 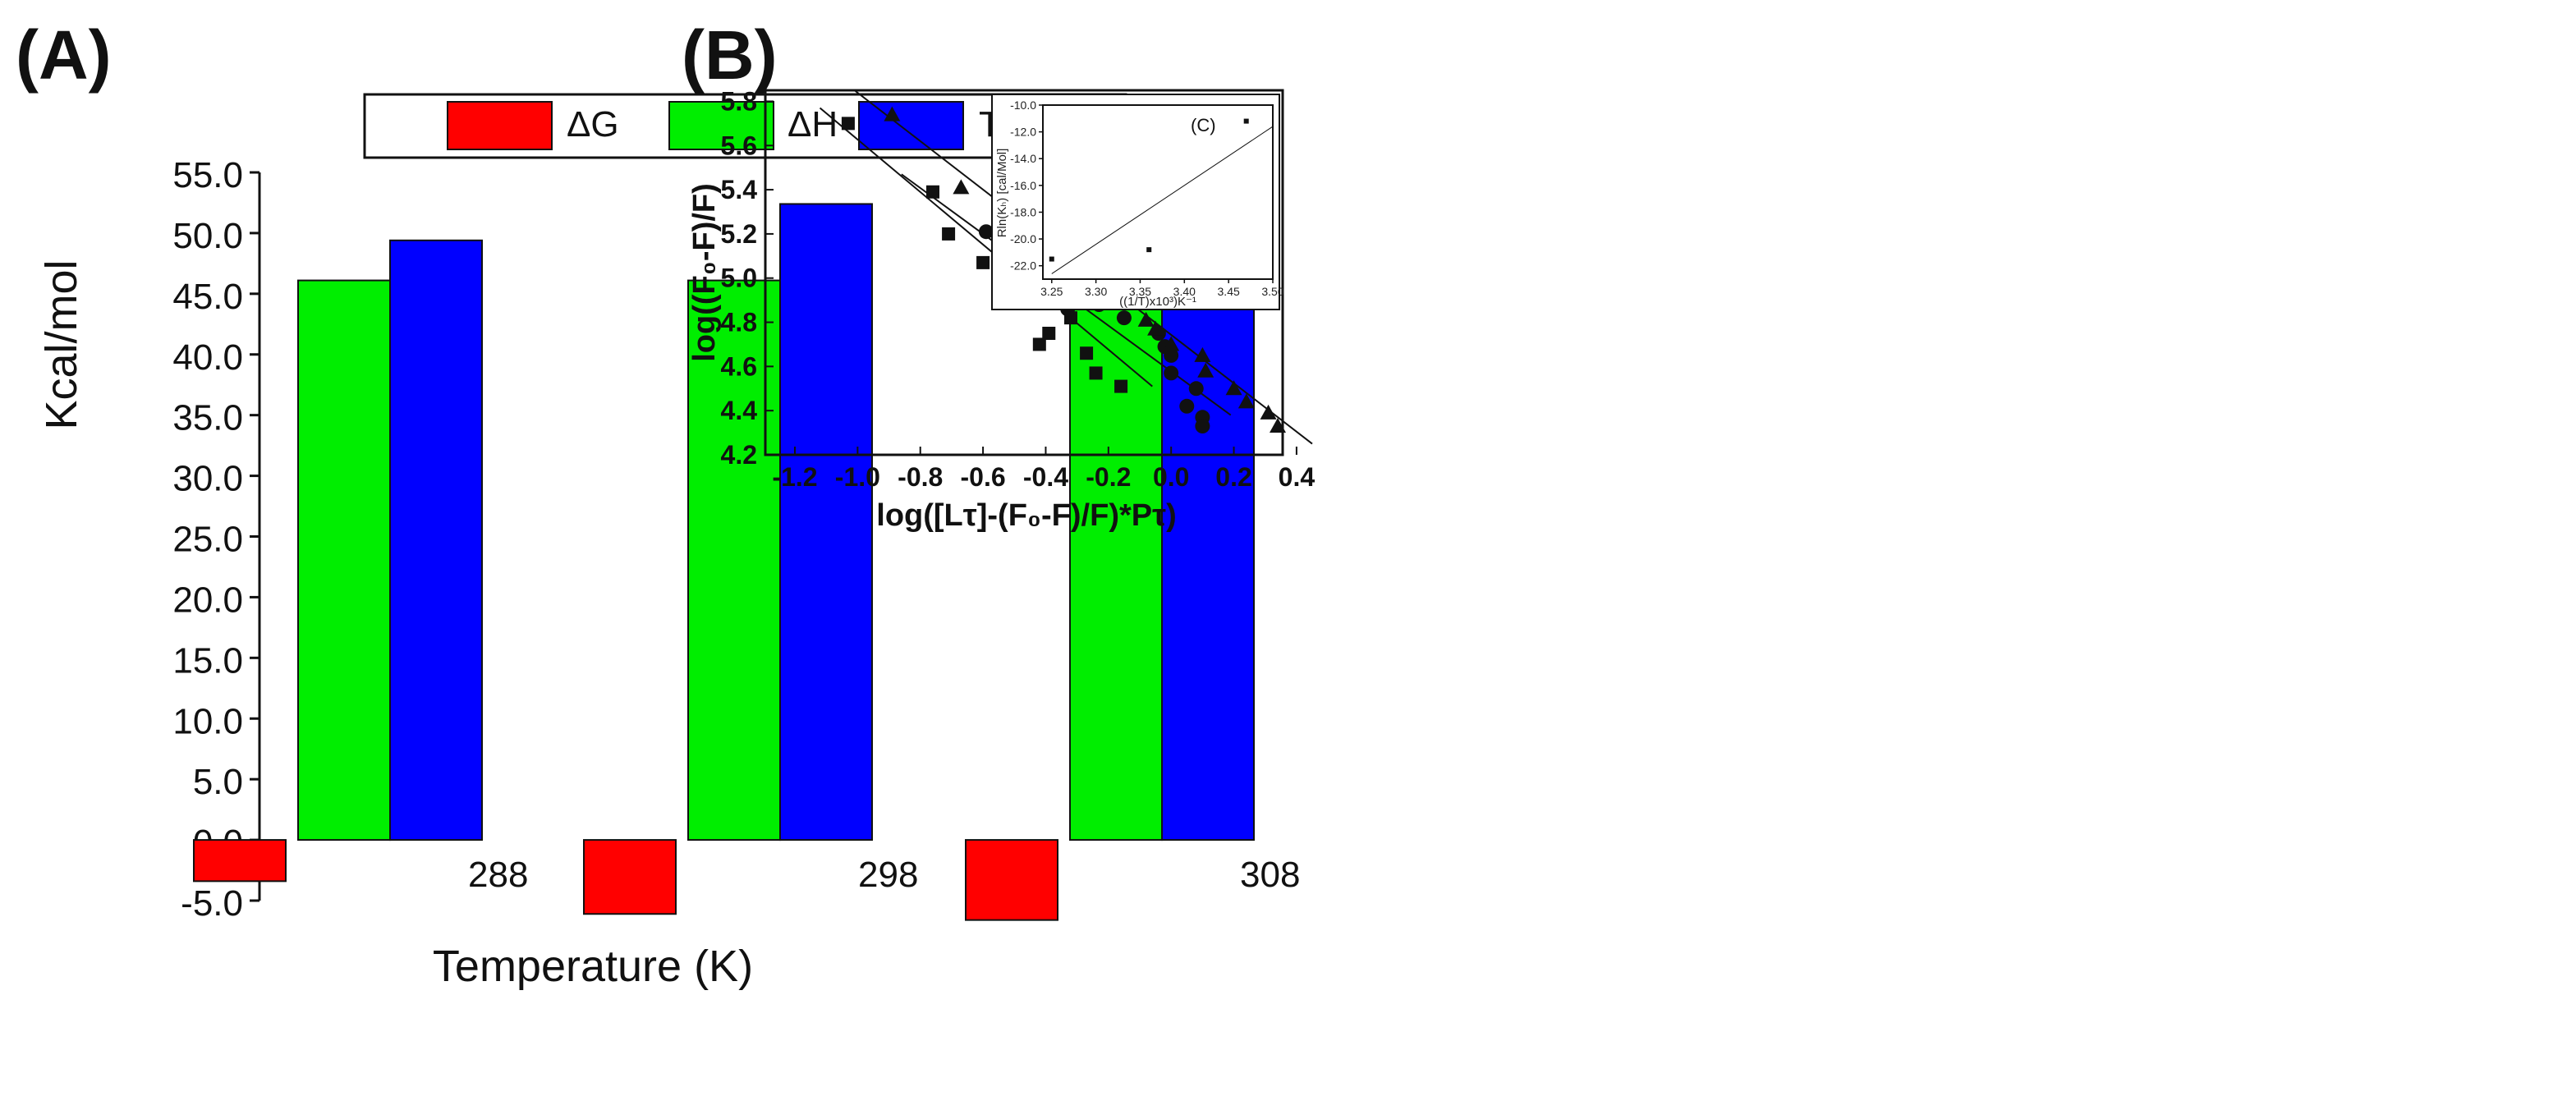 What do you see at coordinates (857, 477) in the screenshot?
I see `x-tick-label-b: -1.0` at bounding box center [857, 477].